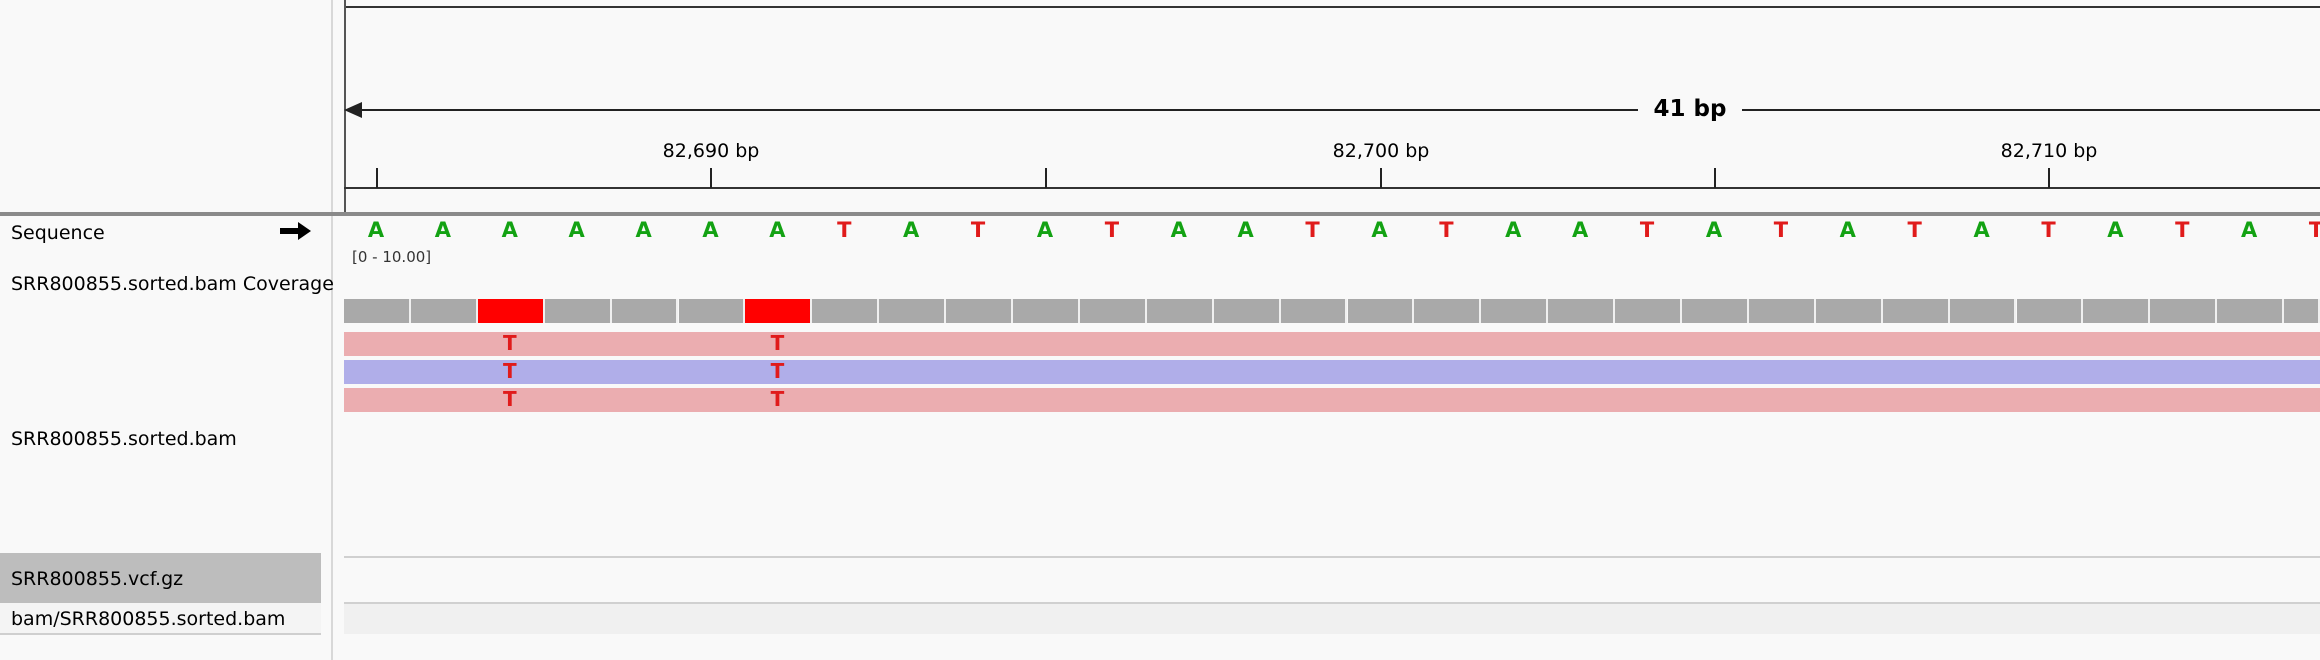 This screenshot has width=2320, height=660. What do you see at coordinates (172, 284) in the screenshot?
I see `coverage-track-label: SRR800855.sorted.bam Coverage` at bounding box center [172, 284].